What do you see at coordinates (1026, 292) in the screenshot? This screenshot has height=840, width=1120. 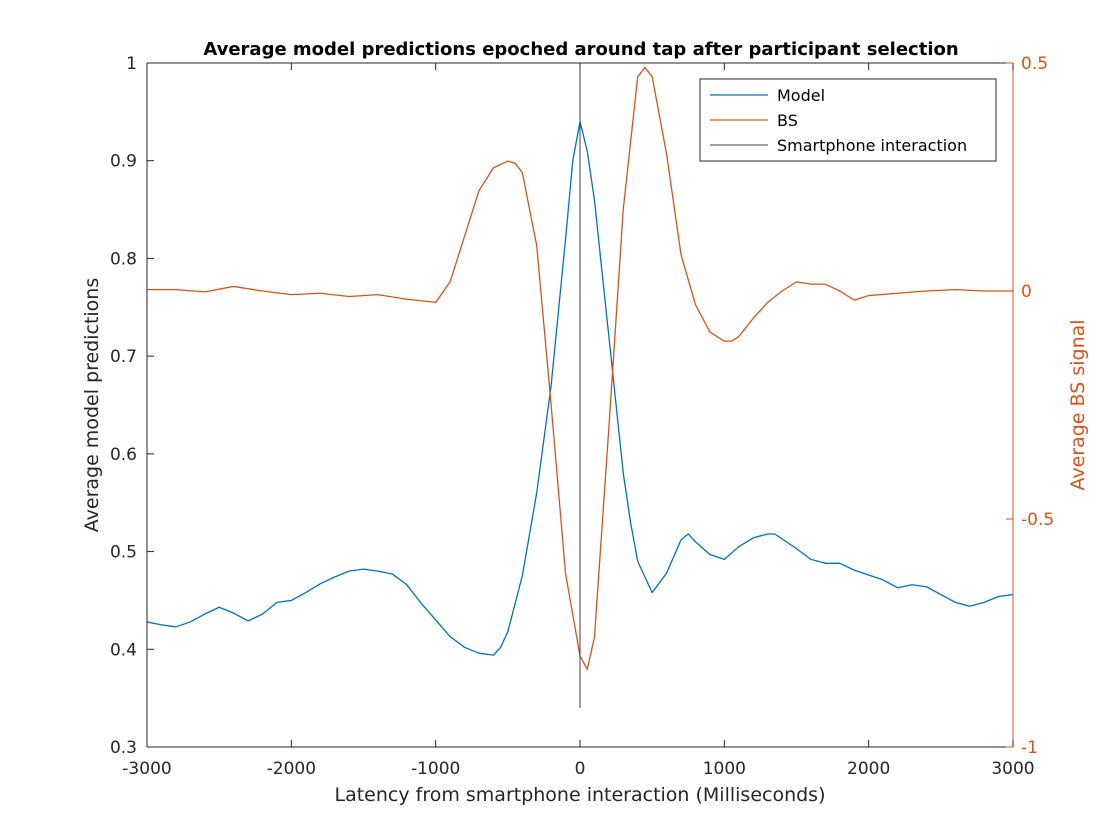 I see `y-right-tick-label: 0` at bounding box center [1026, 292].